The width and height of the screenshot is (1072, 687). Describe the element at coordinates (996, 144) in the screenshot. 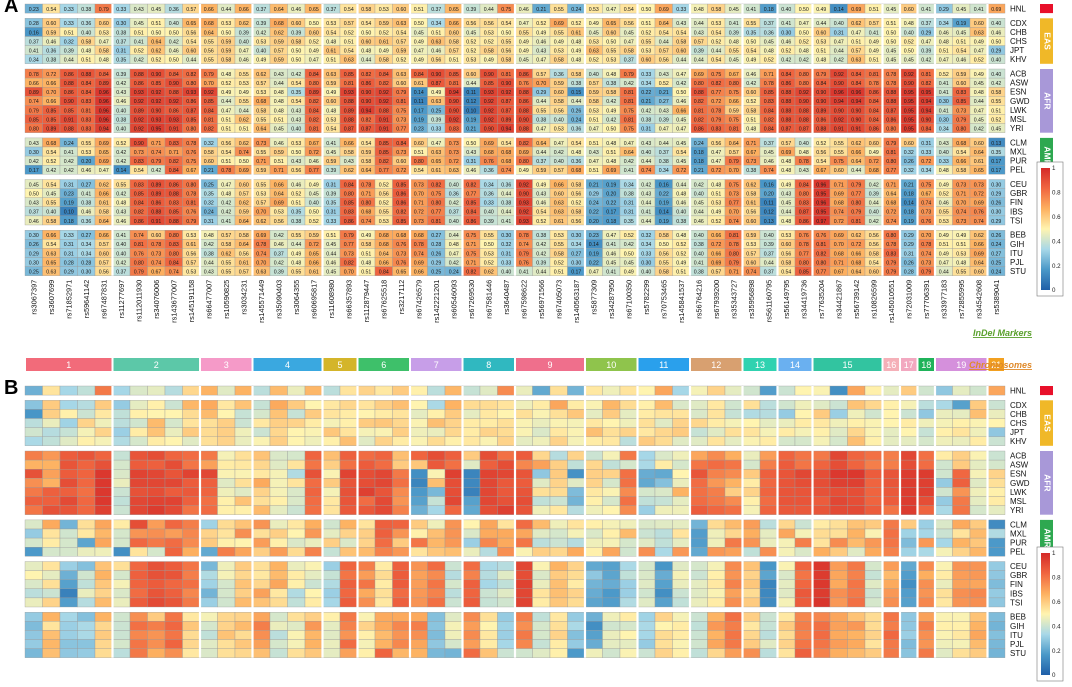

I see `cell-value-label: 0.13` at that location.